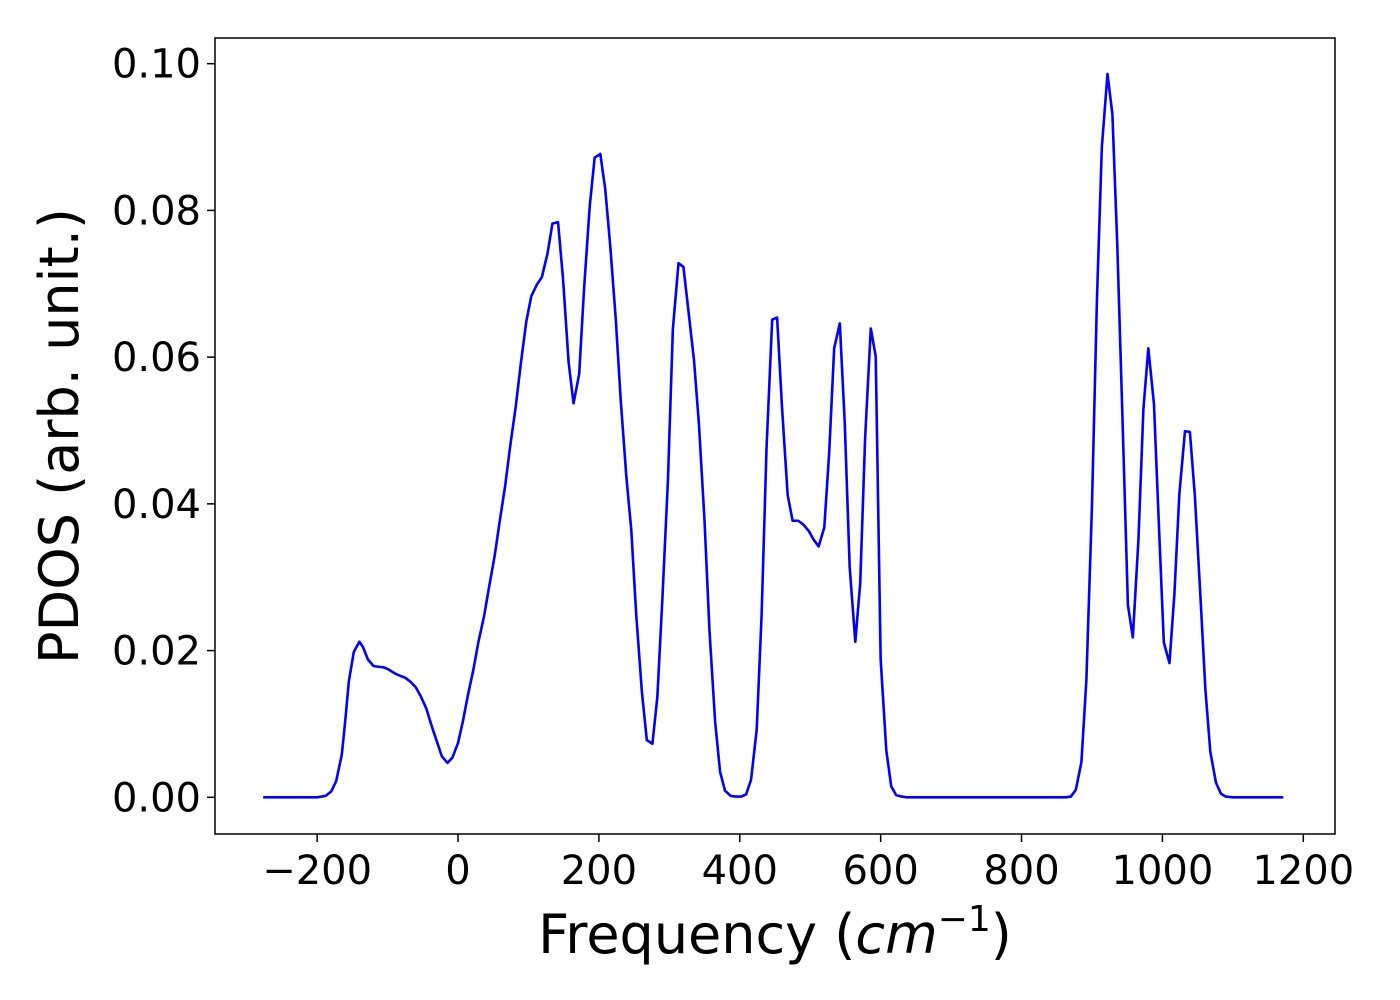  I want to click on x-tick-label: 200, so click(599, 871).